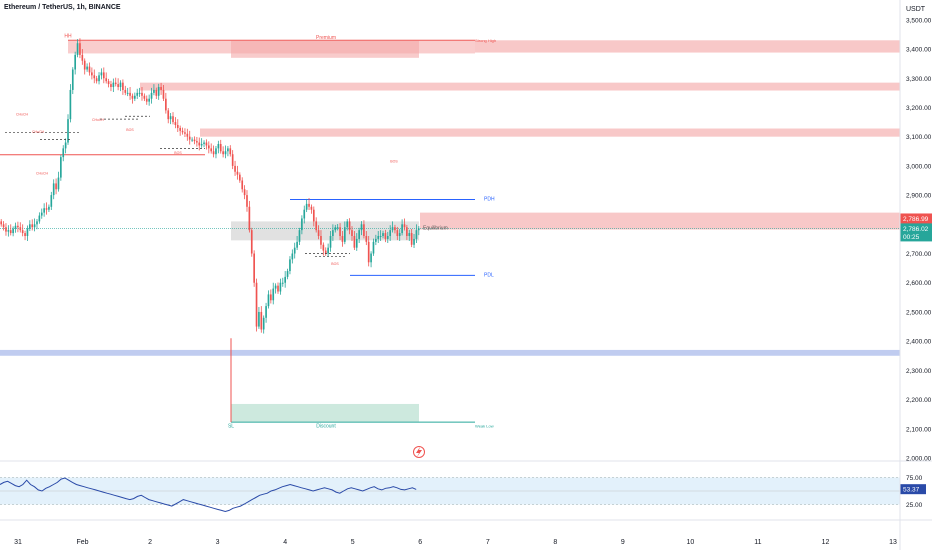 The image size is (932, 550). I want to click on rsi-line, so click(208, 495).